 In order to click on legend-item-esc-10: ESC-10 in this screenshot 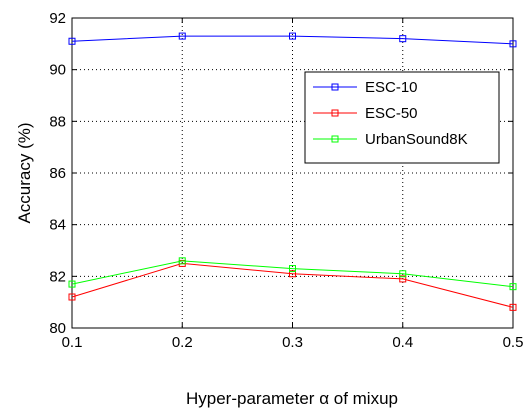, I will do `click(365, 87)`.